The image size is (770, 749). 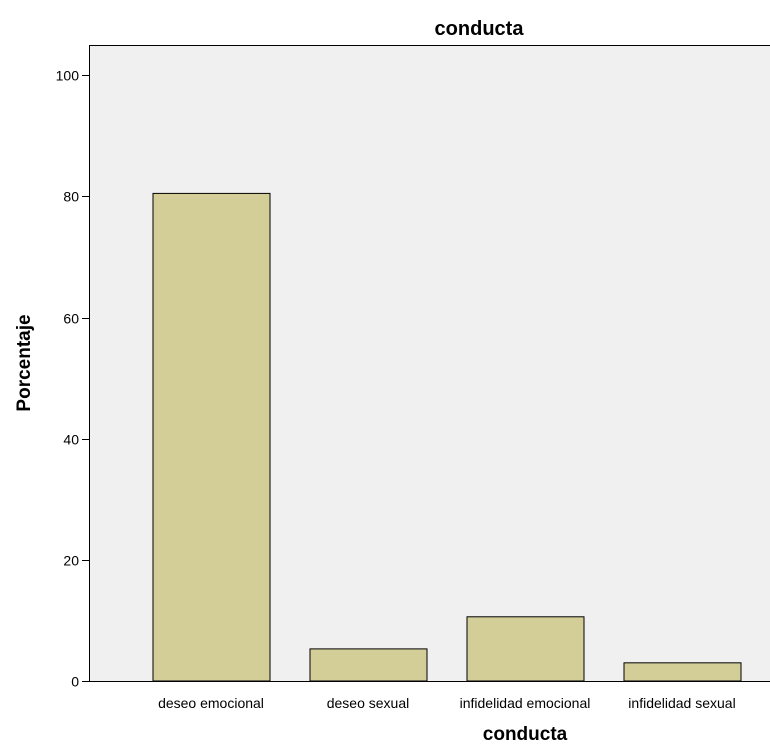 What do you see at coordinates (68, 76) in the screenshot?
I see `y-tick-label: 100` at bounding box center [68, 76].